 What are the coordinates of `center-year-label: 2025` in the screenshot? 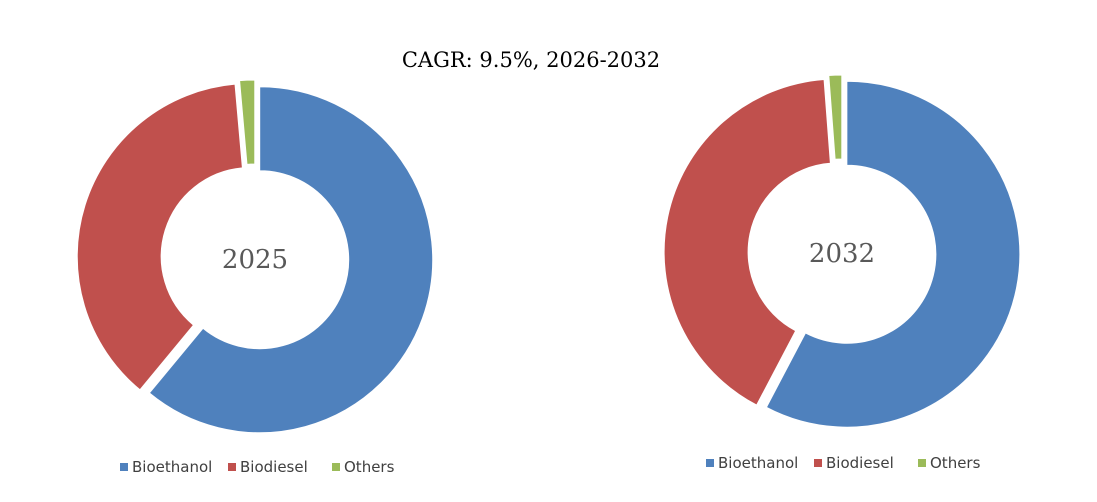 It's located at (255, 260).